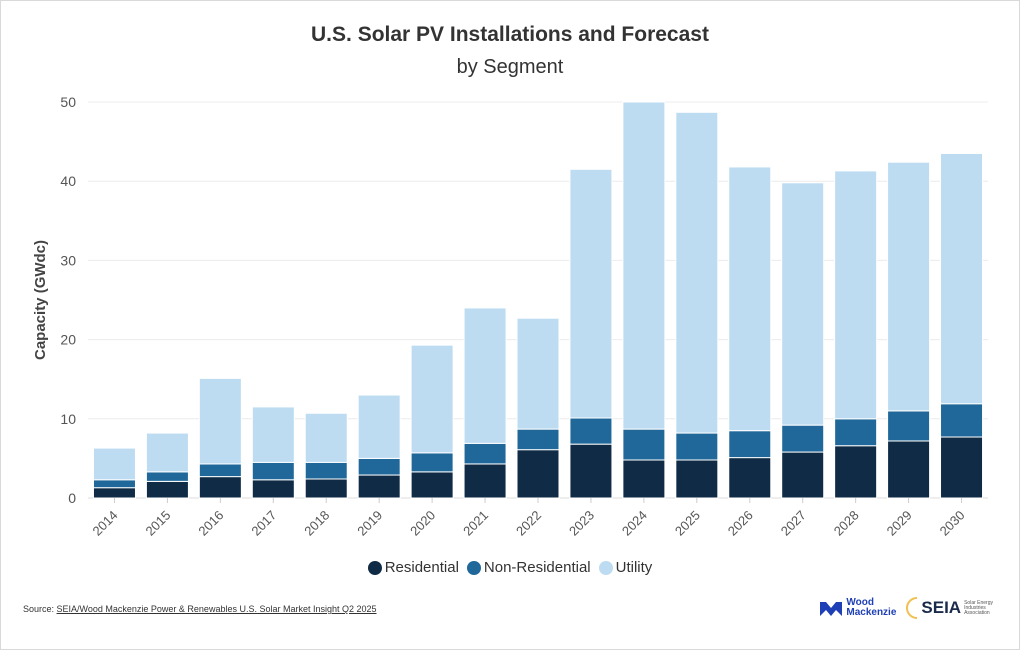  I want to click on bar-residential-2018, so click(326, 488).